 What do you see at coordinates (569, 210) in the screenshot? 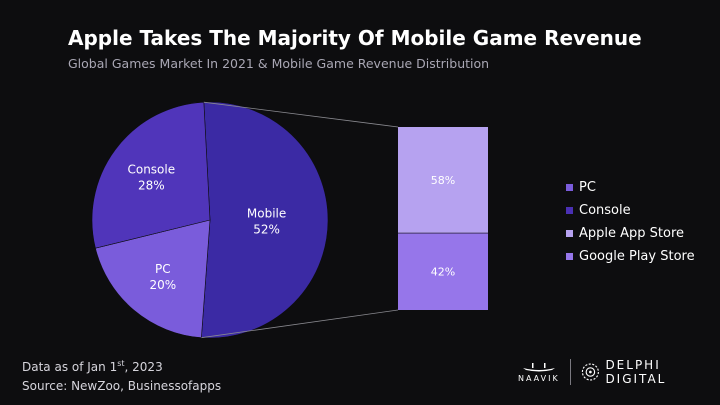
I see `legend-swatch-console` at bounding box center [569, 210].